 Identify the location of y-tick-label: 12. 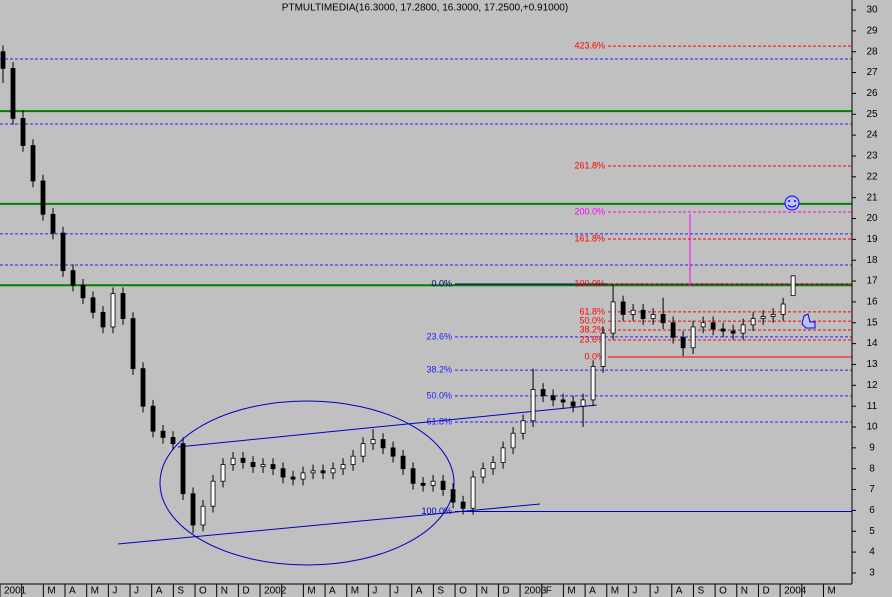
(872, 385).